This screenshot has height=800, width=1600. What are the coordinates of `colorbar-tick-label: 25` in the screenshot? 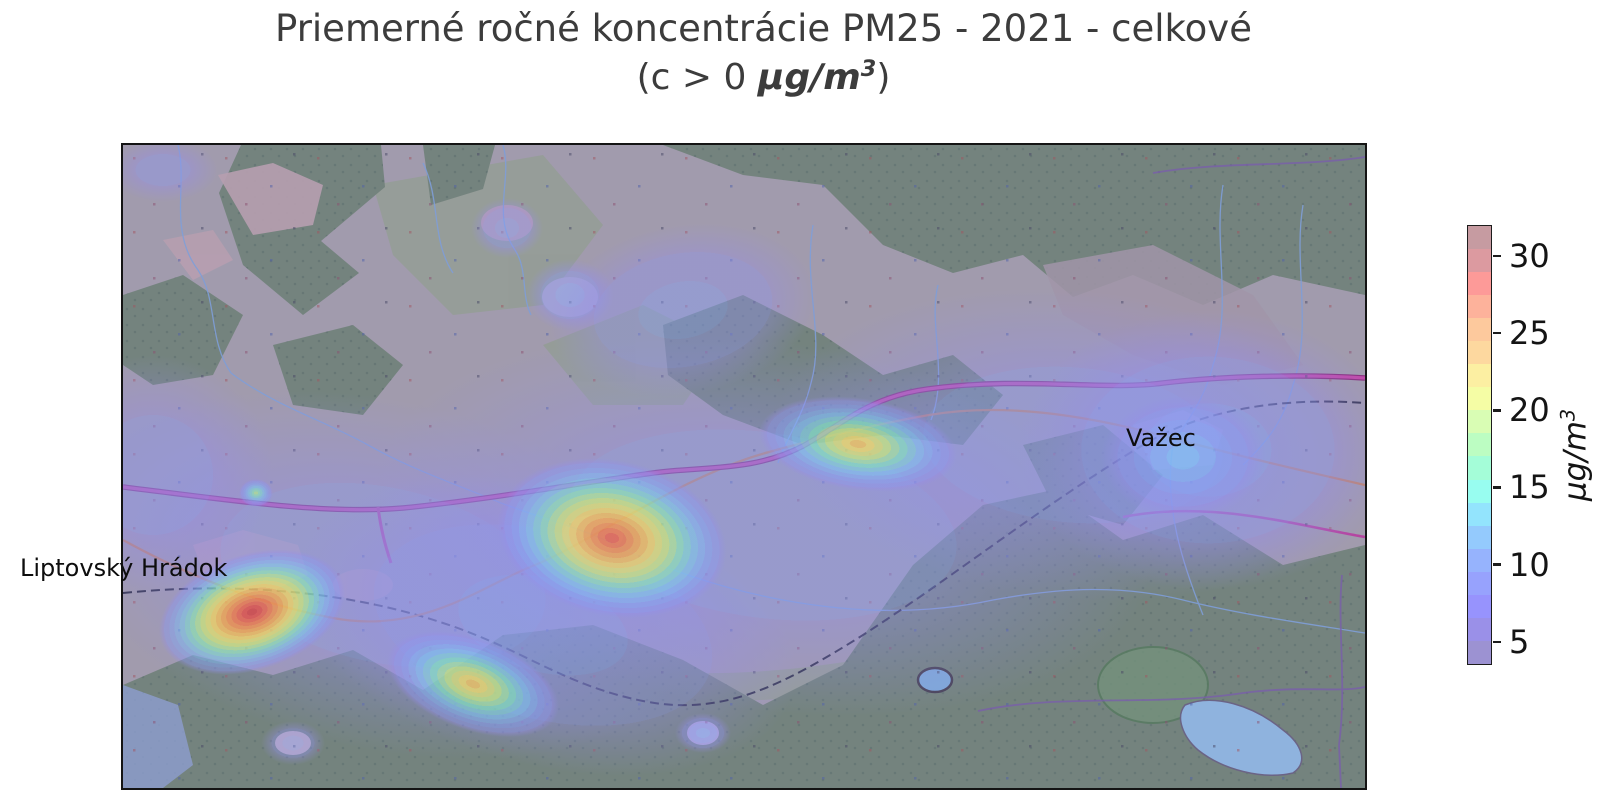 It's located at (1529, 333).